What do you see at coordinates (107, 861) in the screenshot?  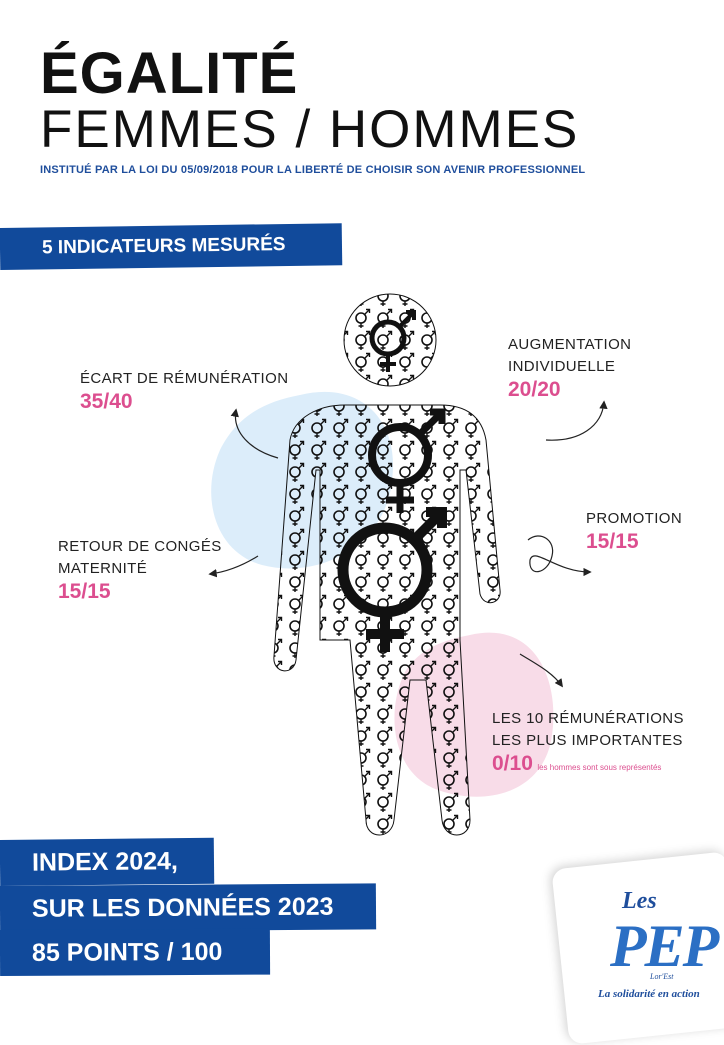 I see `index-band-year: INDEX 2024,` at bounding box center [107, 861].